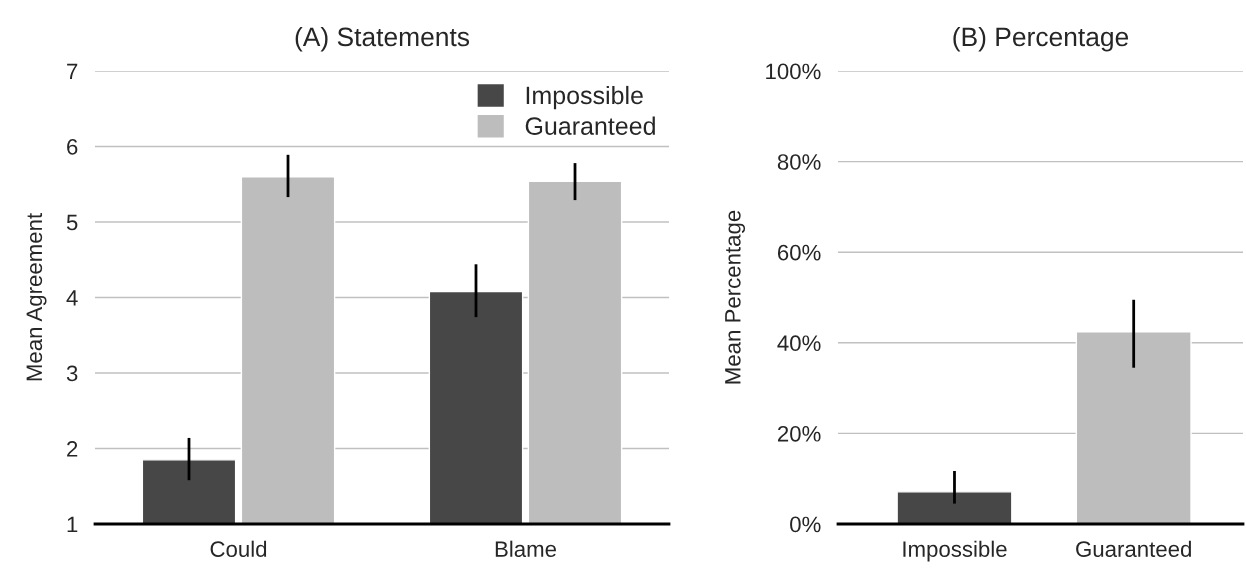 The width and height of the screenshot is (1246, 569). Describe the element at coordinates (735, 297) in the screenshot. I see `y-axis-title: Mean Percentage` at that location.